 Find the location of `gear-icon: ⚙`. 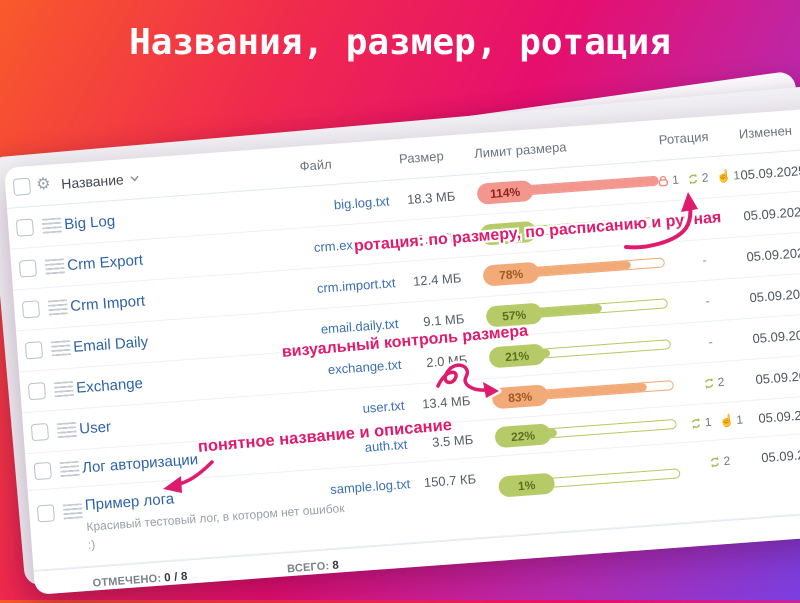

gear-icon: ⚙ is located at coordinates (43, 184).